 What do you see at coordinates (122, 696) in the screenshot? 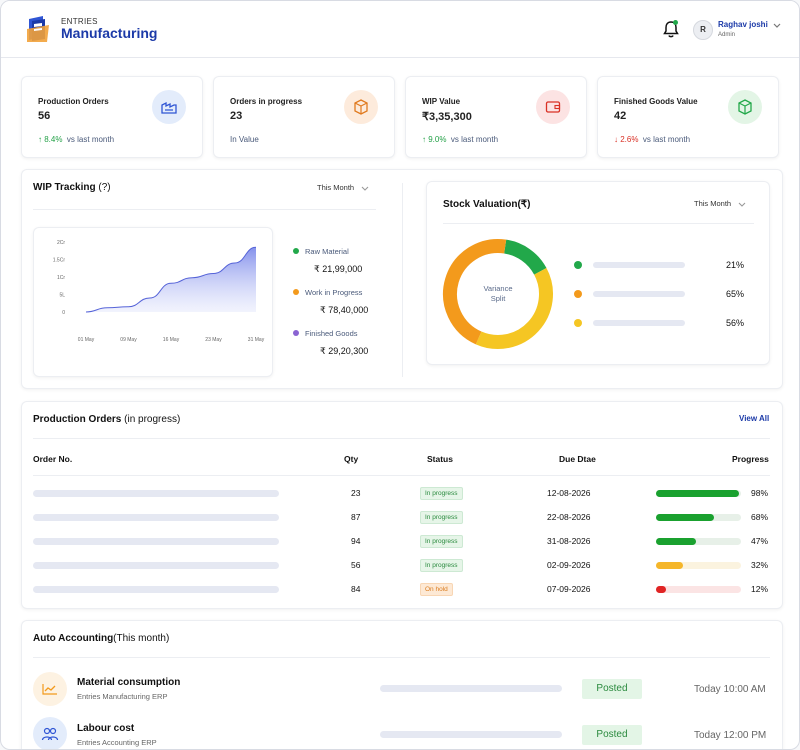
I see `accounting-item-source: Entries Manufacturing ERP` at bounding box center [122, 696].